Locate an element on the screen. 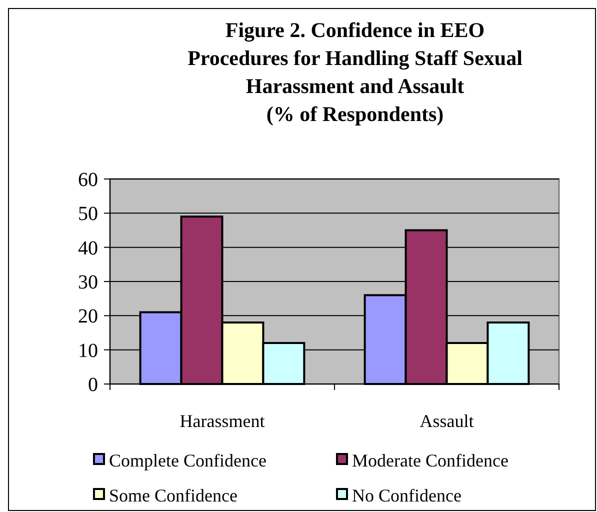 This screenshot has height=512, width=597. chart-title: Figure 2. Confidence in EEO Procedures for Handling Staff Sexual Harassment and Assault (% of Respondents) is located at coordinates (355, 72).